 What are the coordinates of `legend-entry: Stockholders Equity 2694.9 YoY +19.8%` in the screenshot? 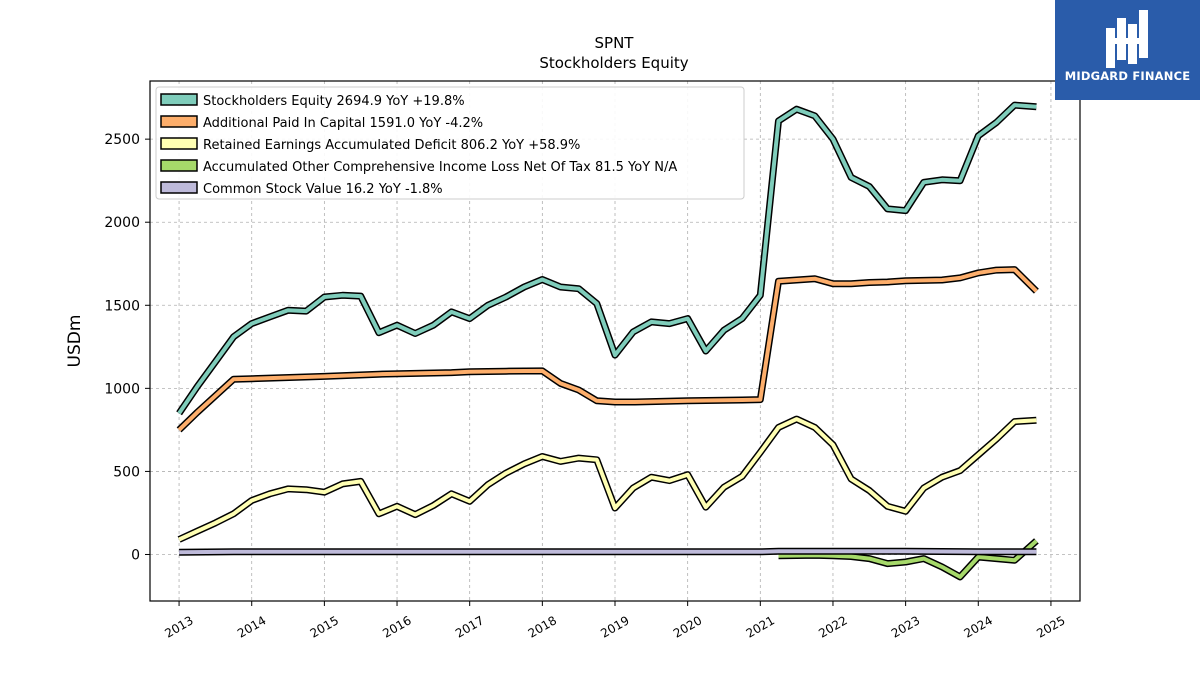 It's located at (334, 101).